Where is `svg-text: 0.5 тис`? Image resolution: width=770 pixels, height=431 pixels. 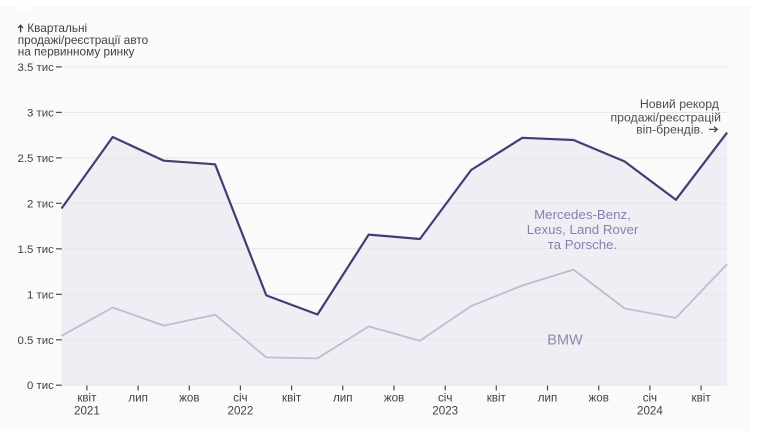
svg-text: 0.5 тис is located at coordinates (36, 341).